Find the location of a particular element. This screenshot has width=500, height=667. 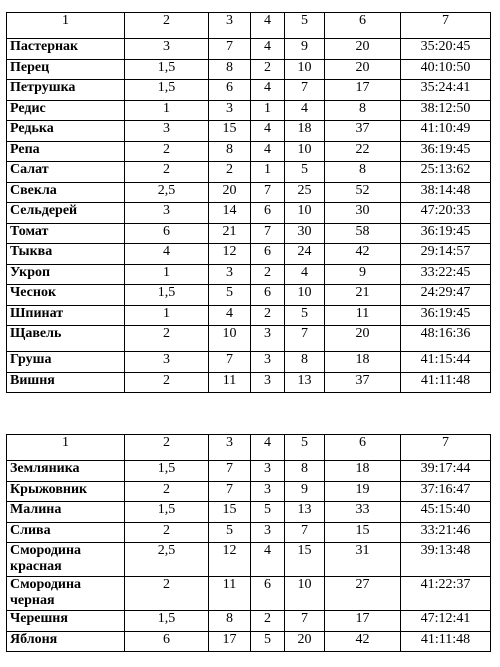

plant-name-cell: Тыква is located at coordinates (65, 254).